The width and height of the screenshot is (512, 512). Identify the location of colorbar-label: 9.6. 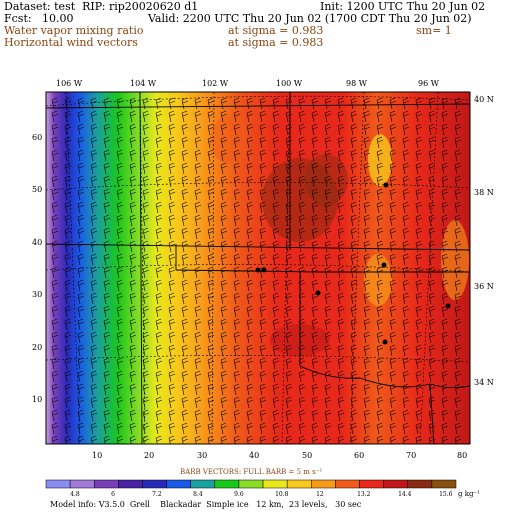
(239, 494).